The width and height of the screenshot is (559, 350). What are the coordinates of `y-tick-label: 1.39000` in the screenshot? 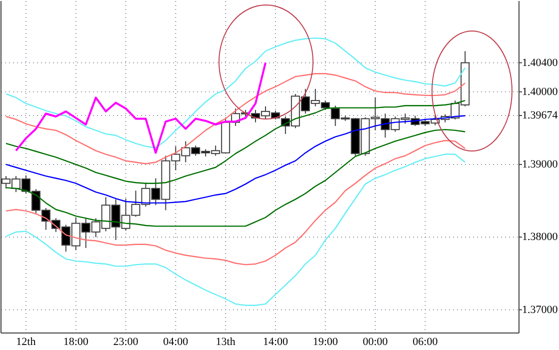 It's located at (540, 164).